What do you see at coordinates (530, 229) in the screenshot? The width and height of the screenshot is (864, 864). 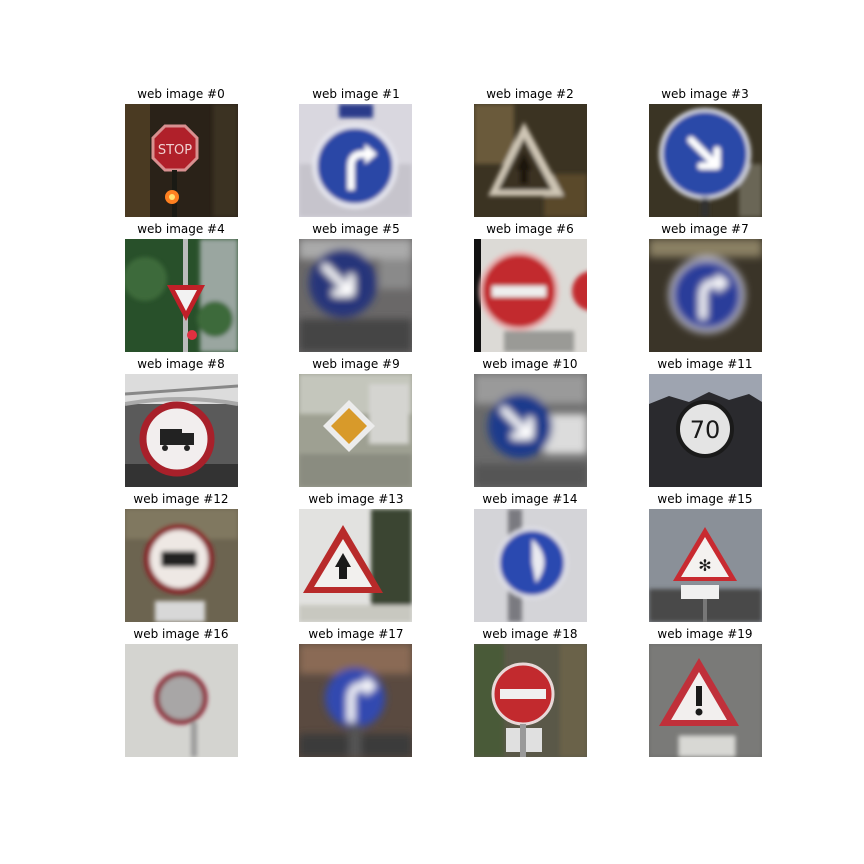 I see `image-title: web image #6` at bounding box center [530, 229].